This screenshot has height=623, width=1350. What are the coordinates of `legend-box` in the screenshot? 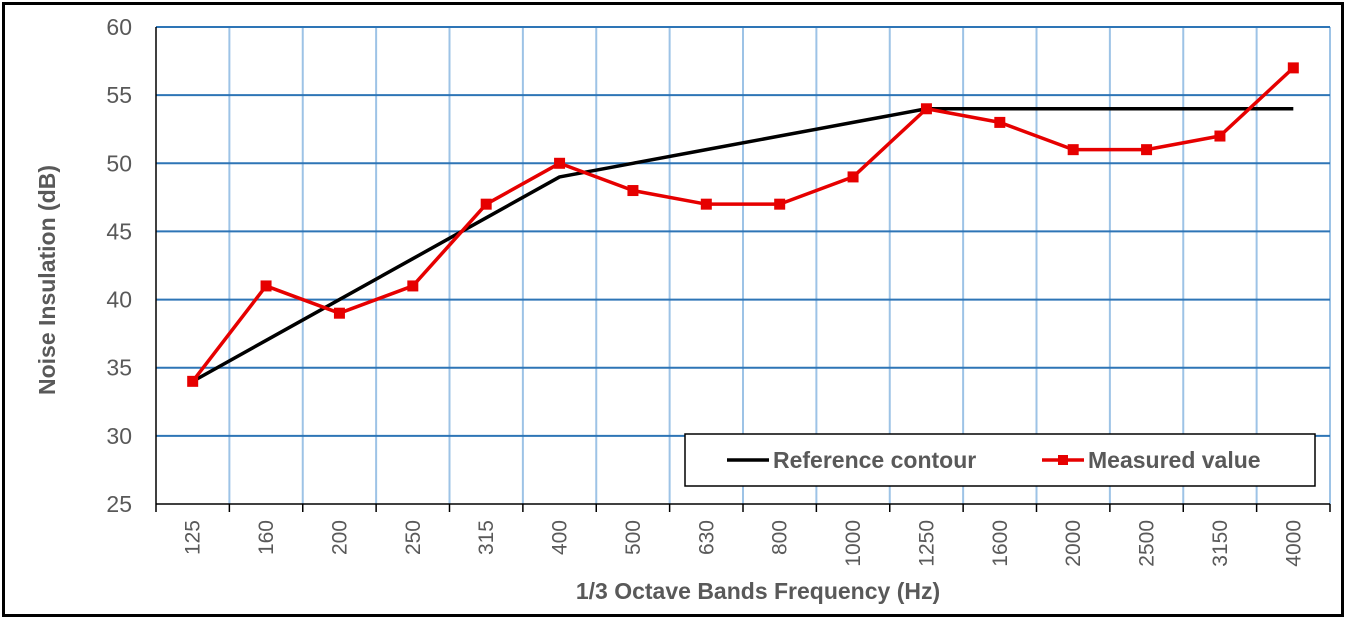 It's located at (1000, 460).